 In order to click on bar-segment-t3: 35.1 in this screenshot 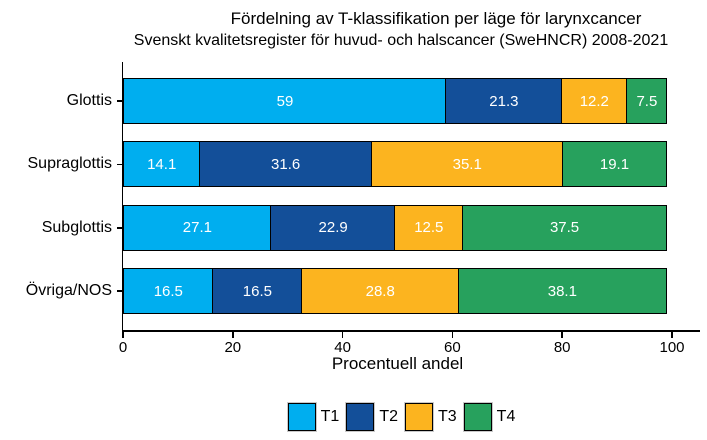, I will do `click(467, 164)`.